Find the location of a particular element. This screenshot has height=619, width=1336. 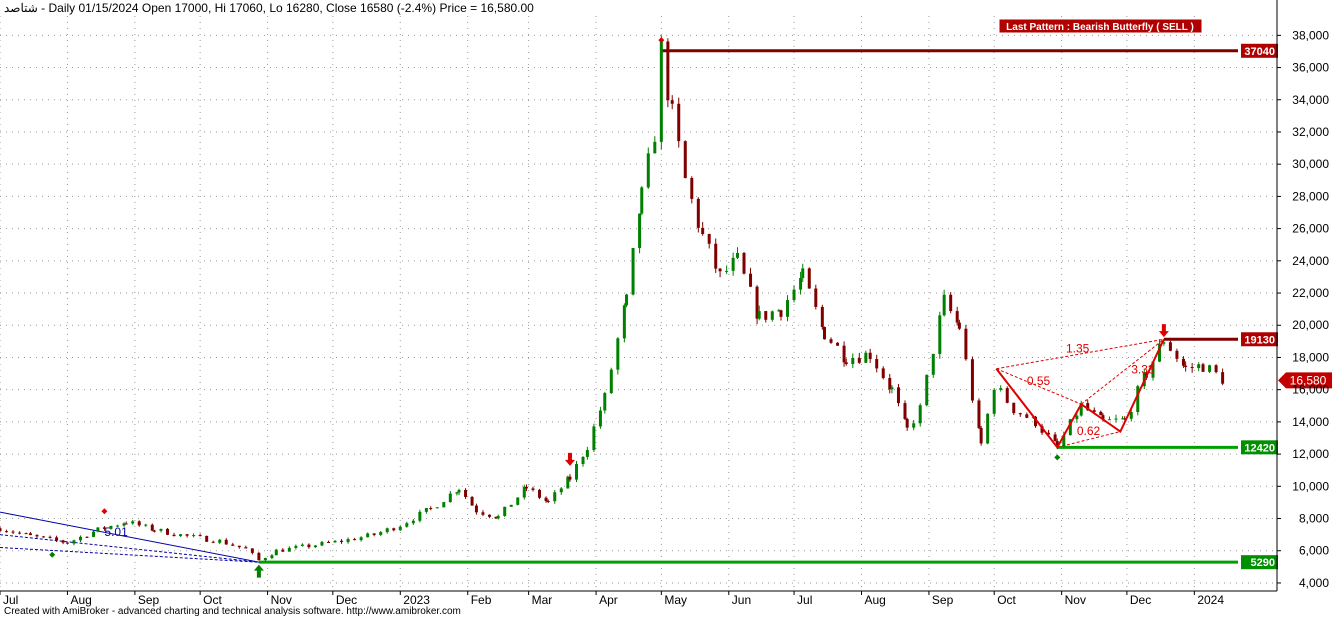

x-tick-label: 2024 is located at coordinates (1210, 600).